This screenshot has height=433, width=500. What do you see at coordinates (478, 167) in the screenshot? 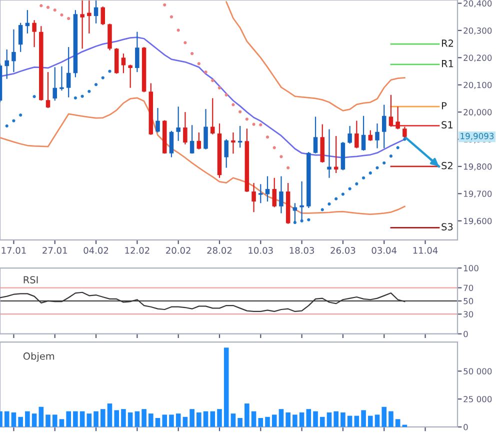
I see `y-tick-label: 19,800` at bounding box center [478, 167].